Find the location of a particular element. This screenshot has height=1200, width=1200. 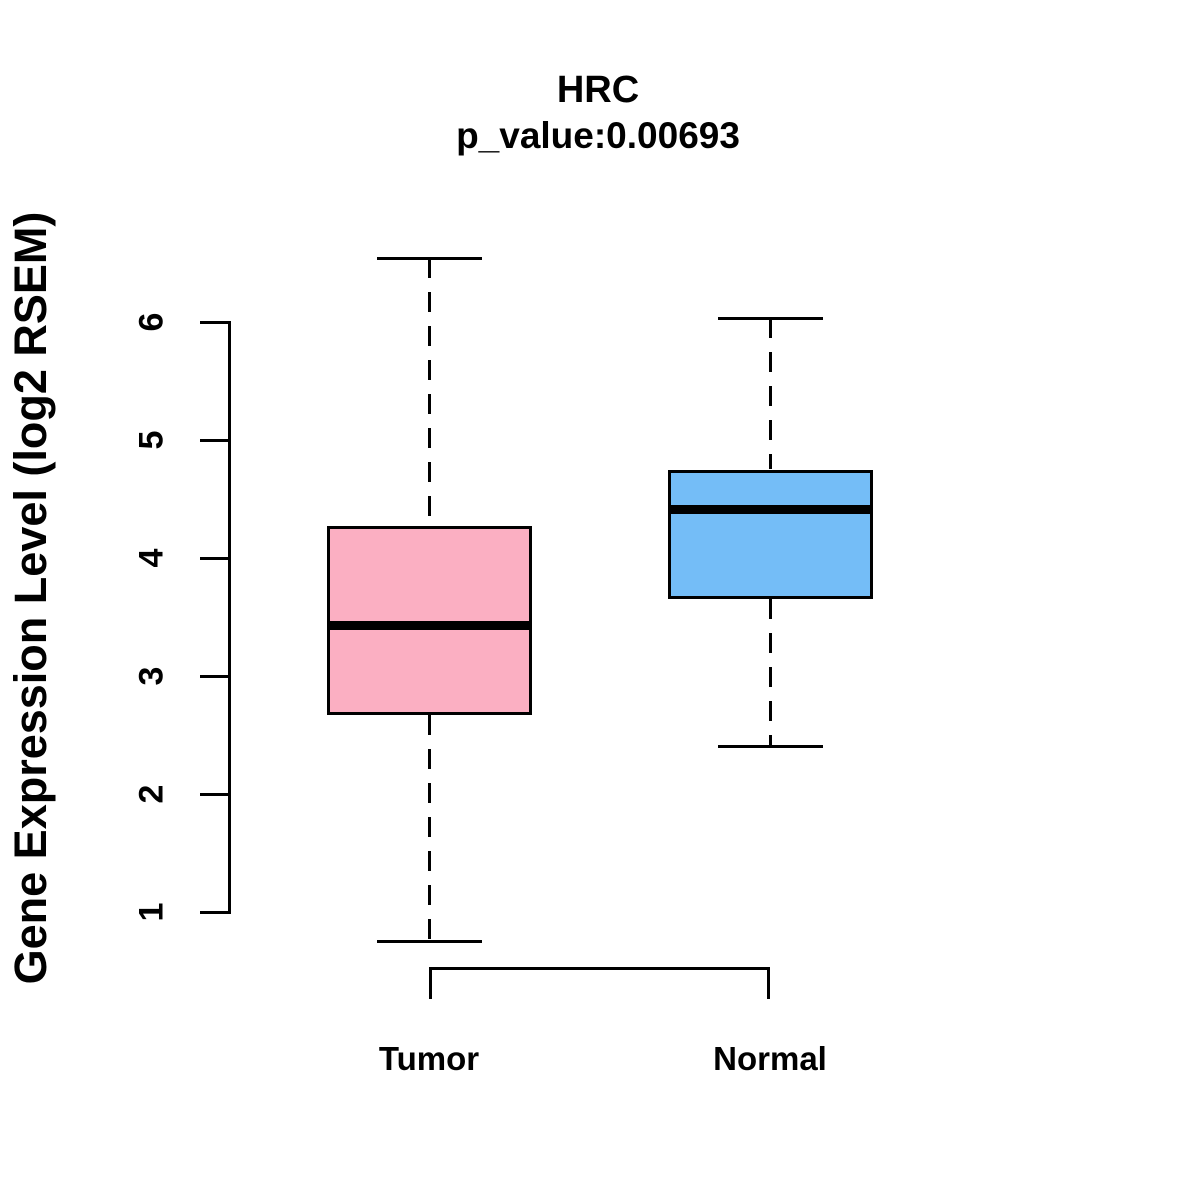

whisker-cap-bottom-normal is located at coordinates (770, 747).